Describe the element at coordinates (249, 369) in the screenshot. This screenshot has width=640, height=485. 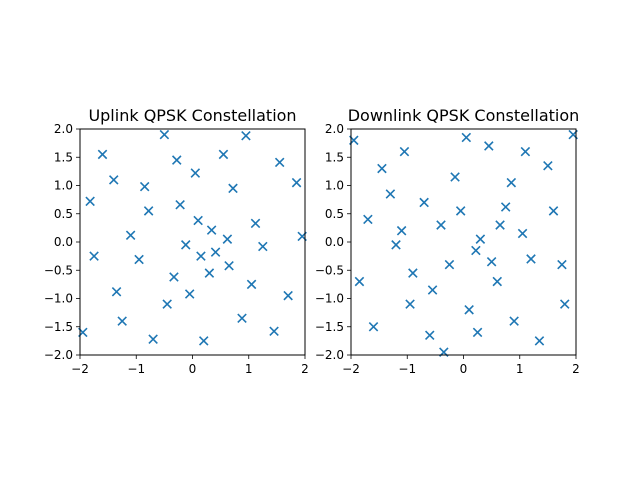
I see `uplink-xtick-label-3: 1` at that location.